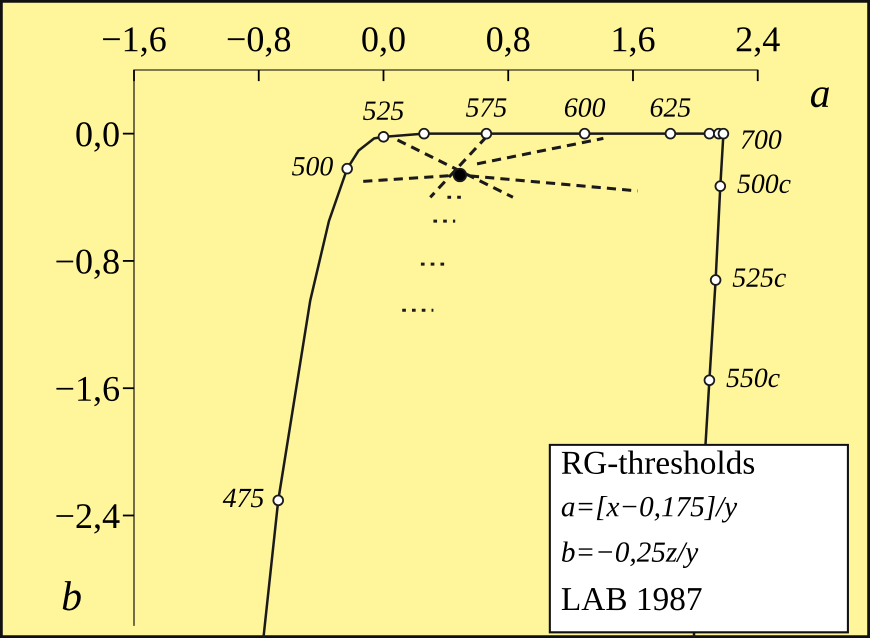 Image resolution: width=870 pixels, height=638 pixels. Describe the element at coordinates (87, 264) in the screenshot. I see `y-tick-label: −0,8` at that location.